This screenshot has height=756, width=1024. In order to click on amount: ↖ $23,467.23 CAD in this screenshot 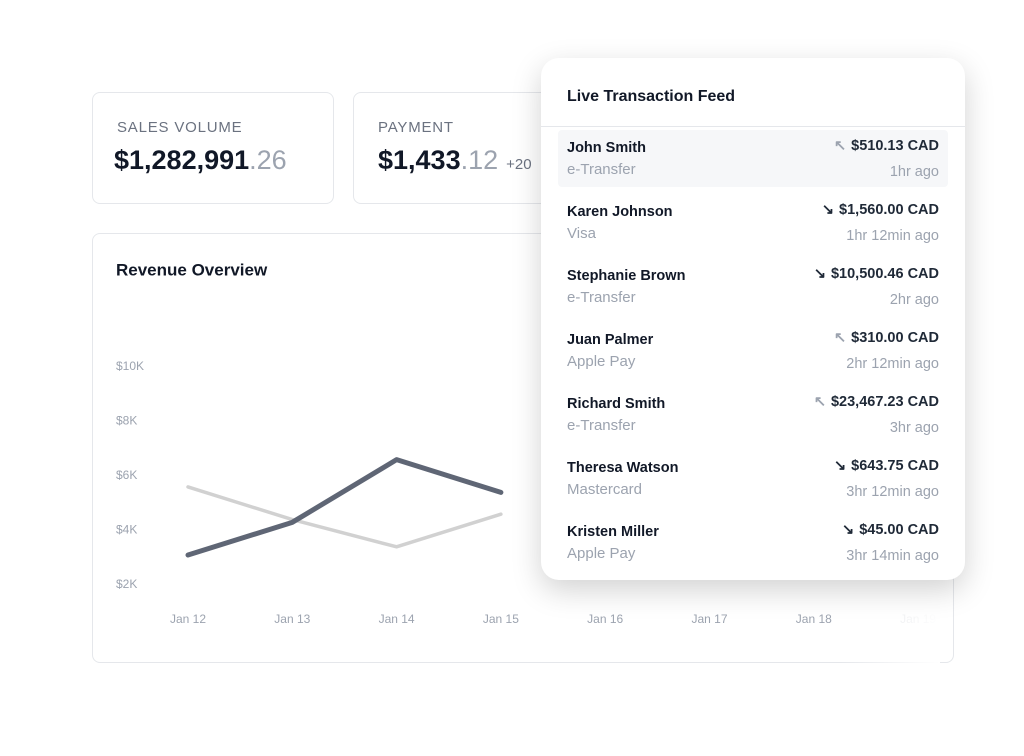, I will do `click(876, 402)`.